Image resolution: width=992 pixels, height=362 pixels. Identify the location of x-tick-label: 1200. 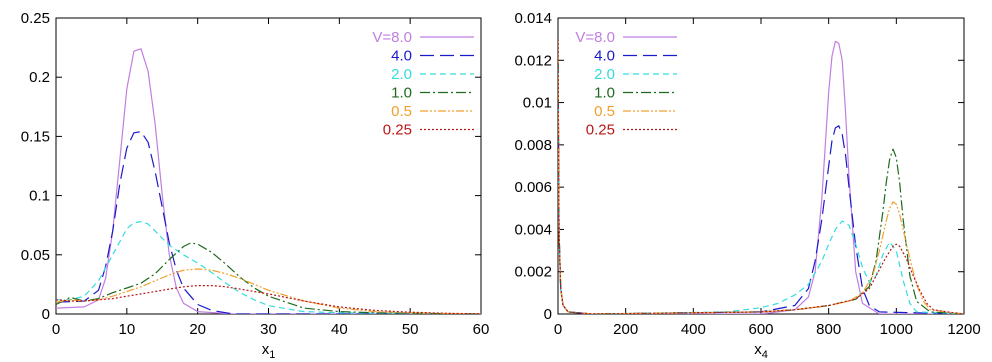
(963, 329).